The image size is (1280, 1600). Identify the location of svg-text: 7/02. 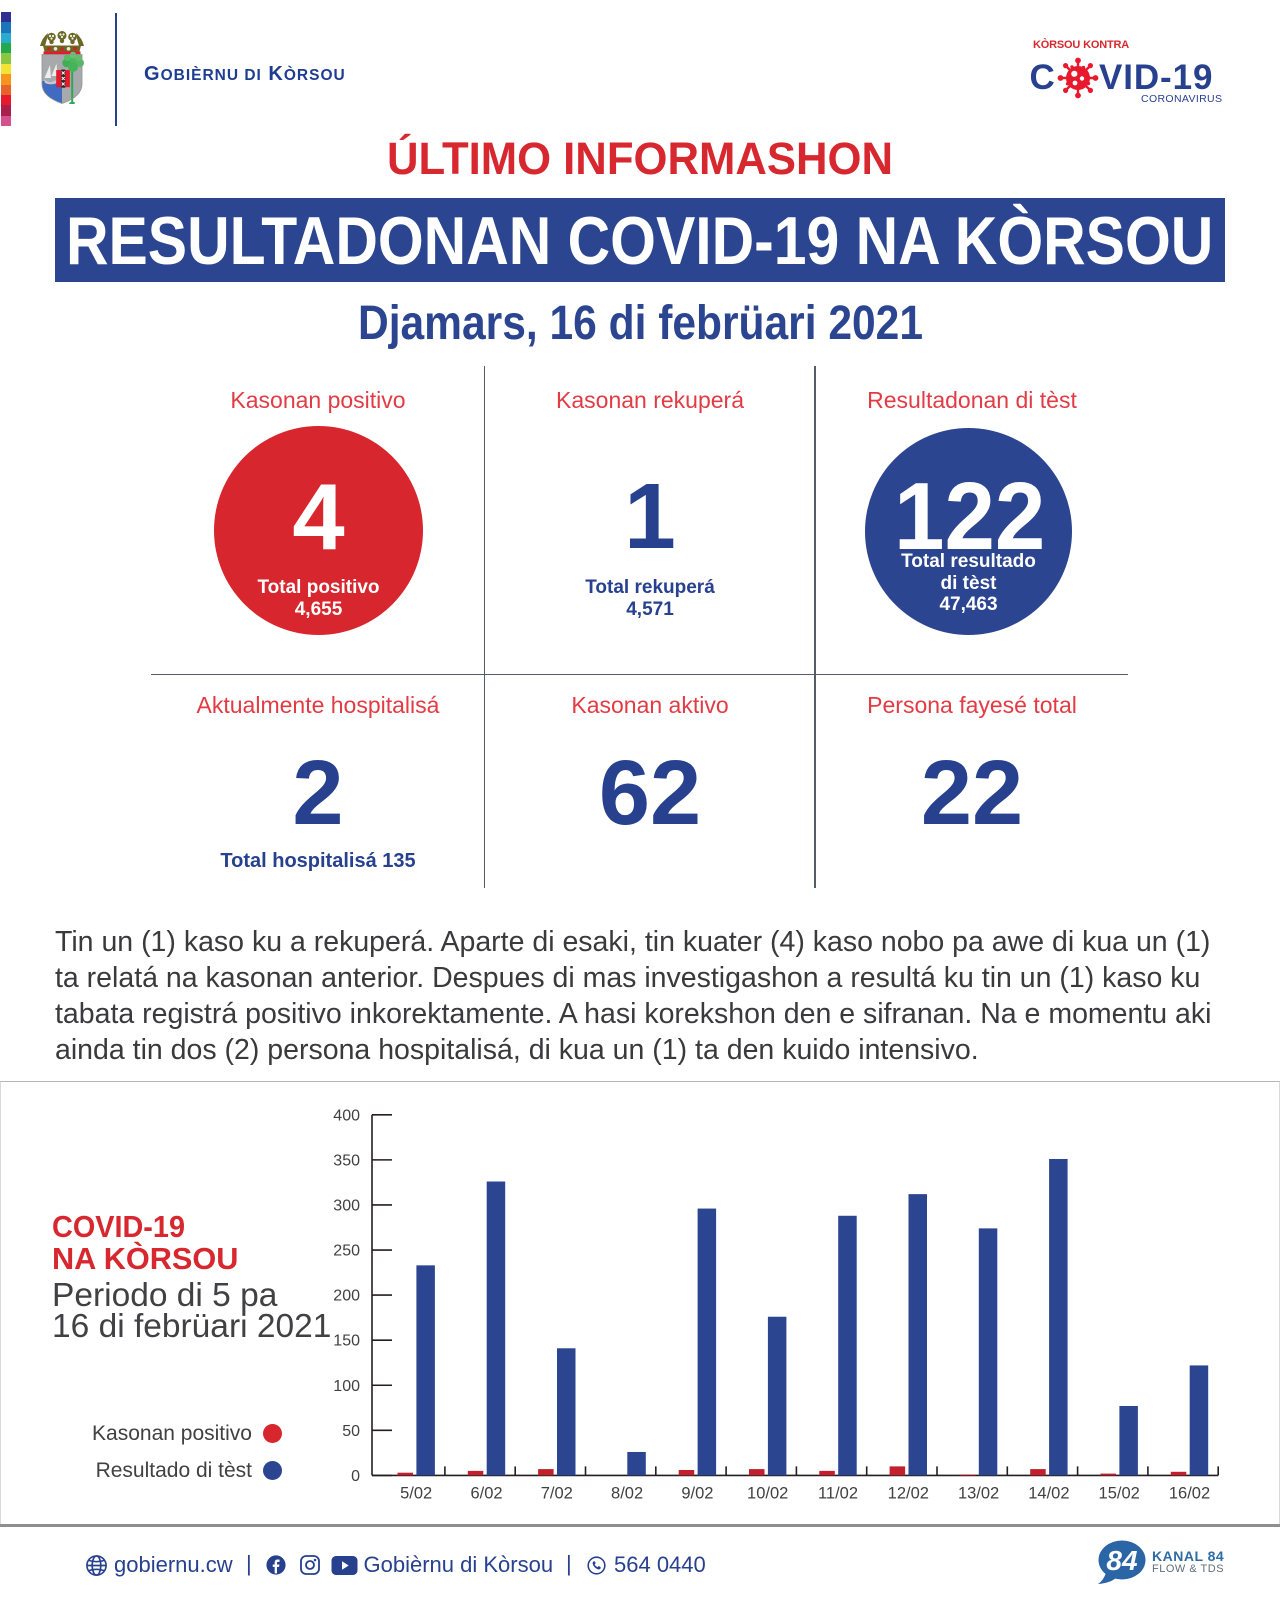
(557, 1493).